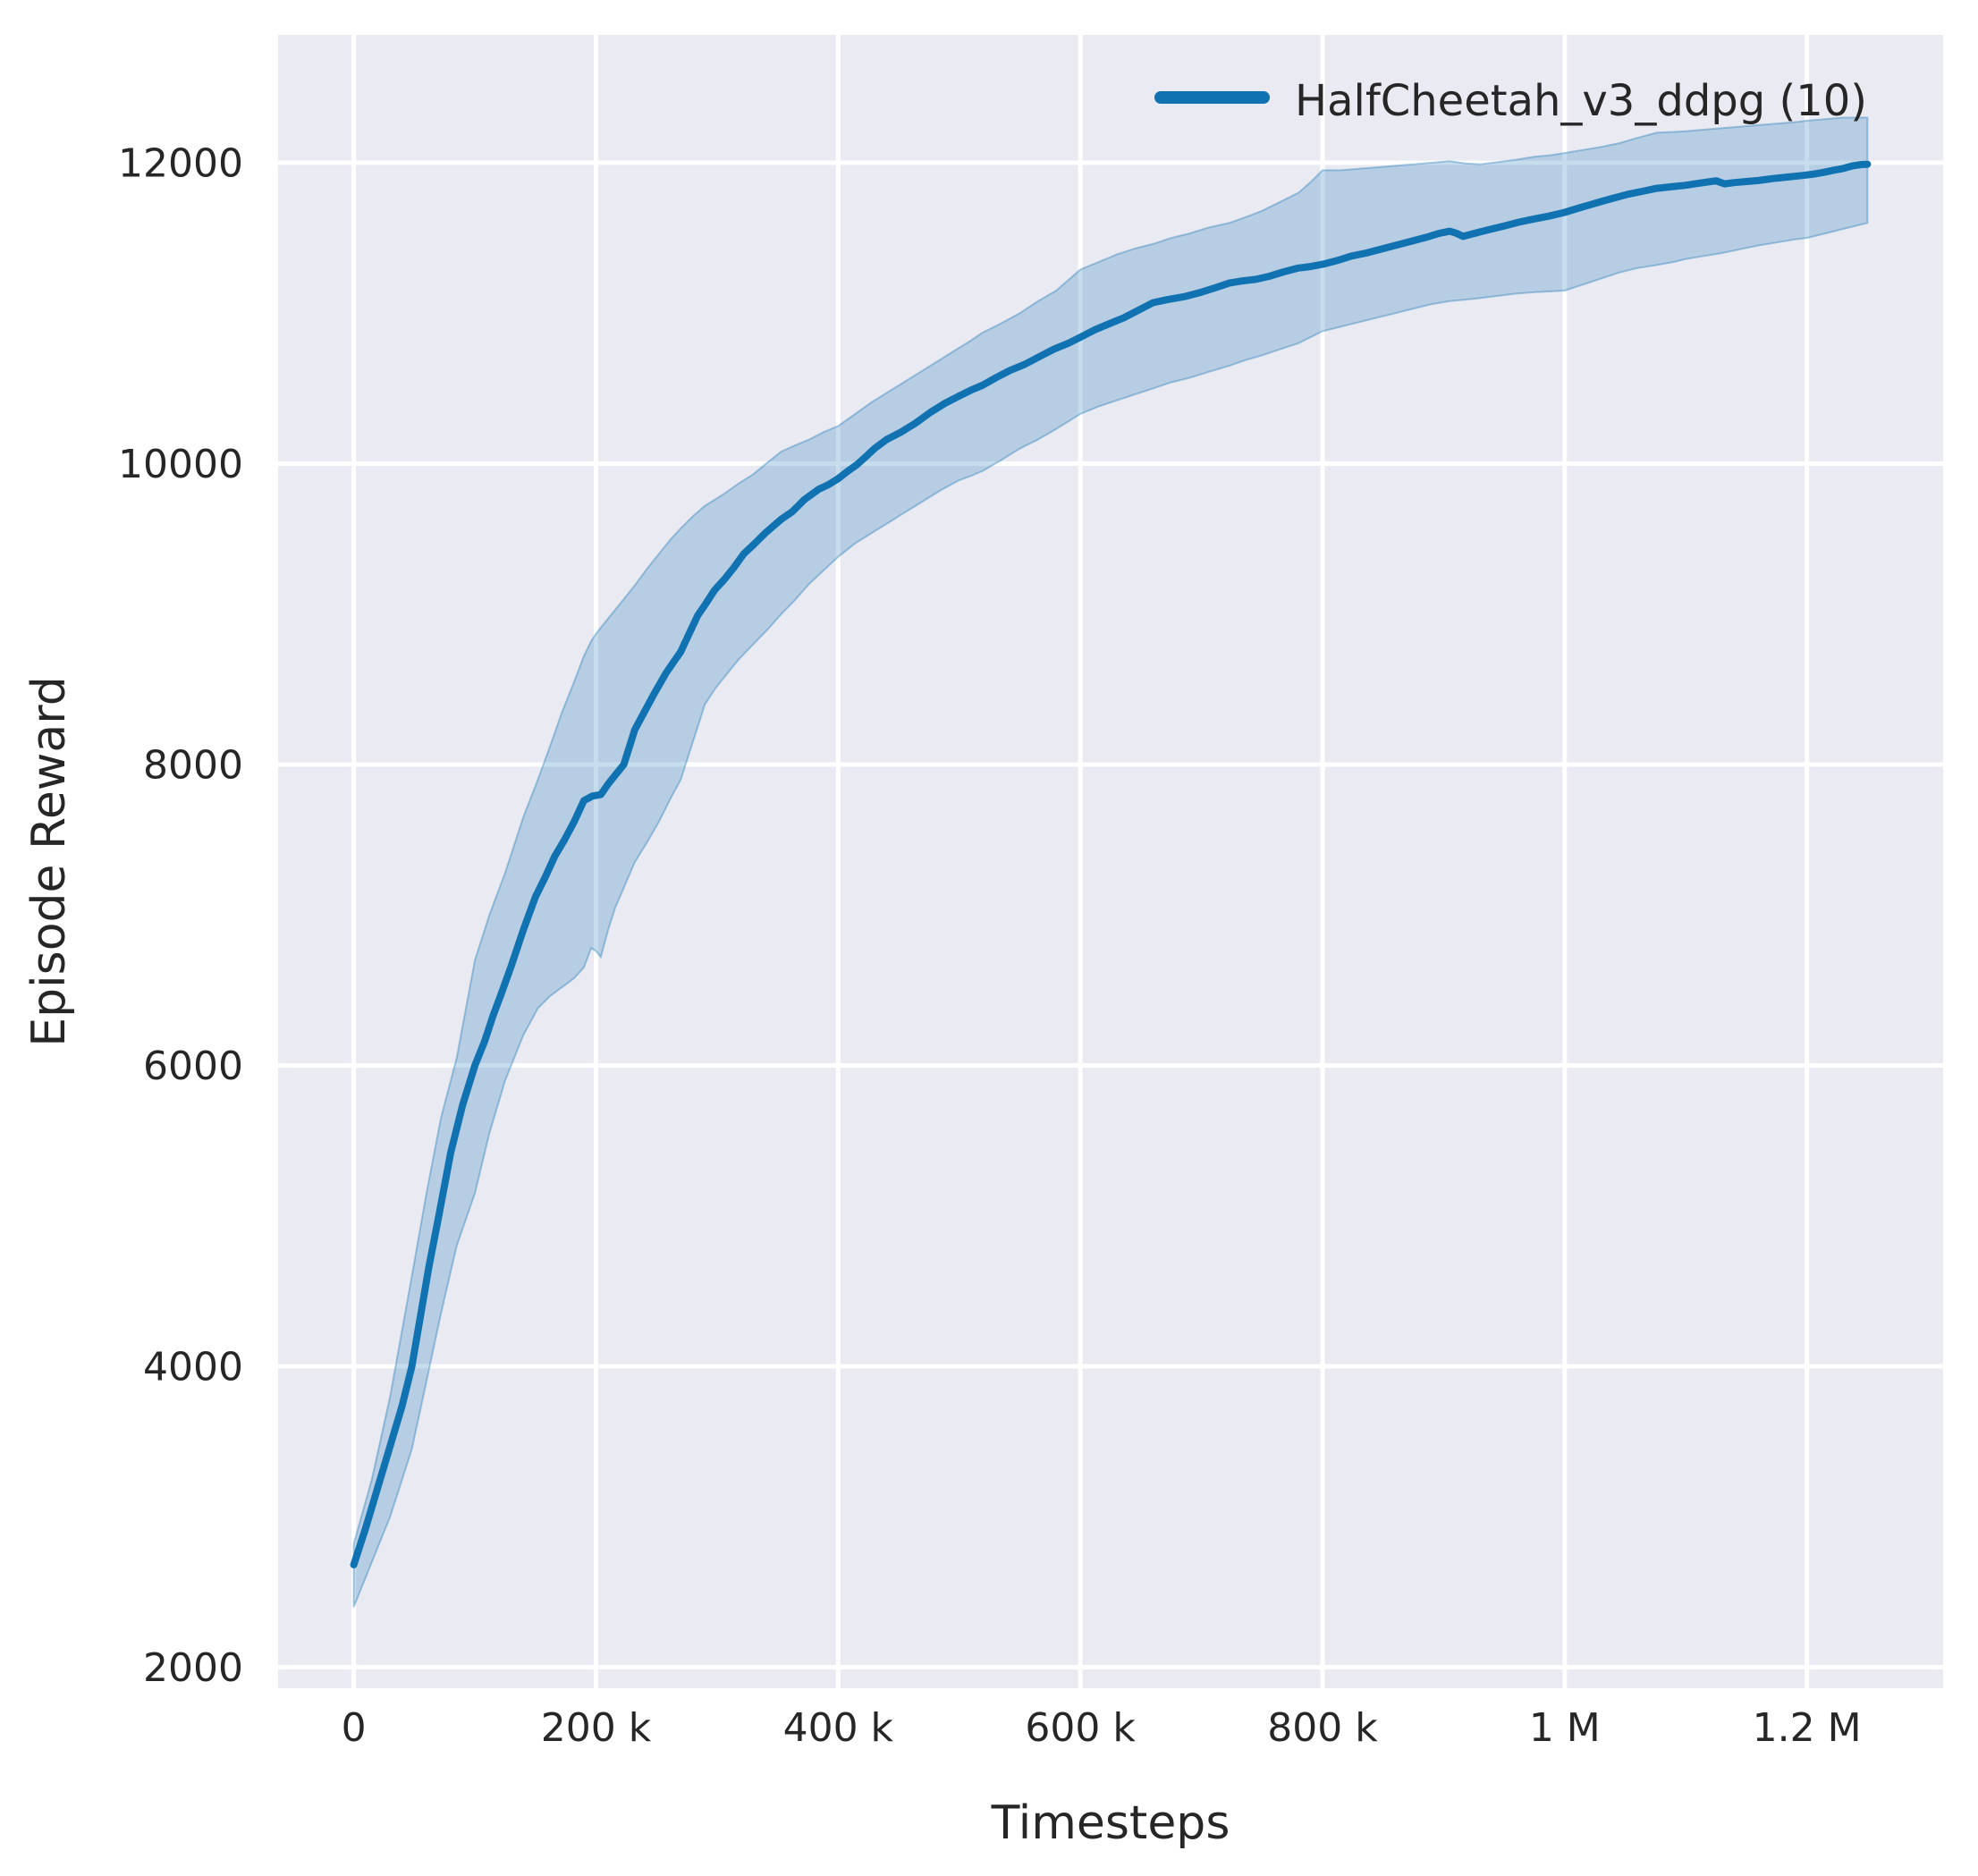 The width and height of the screenshot is (1978, 1876). I want to click on legend: HalfCheetah_v3_ddpg (10), so click(1510, 101).